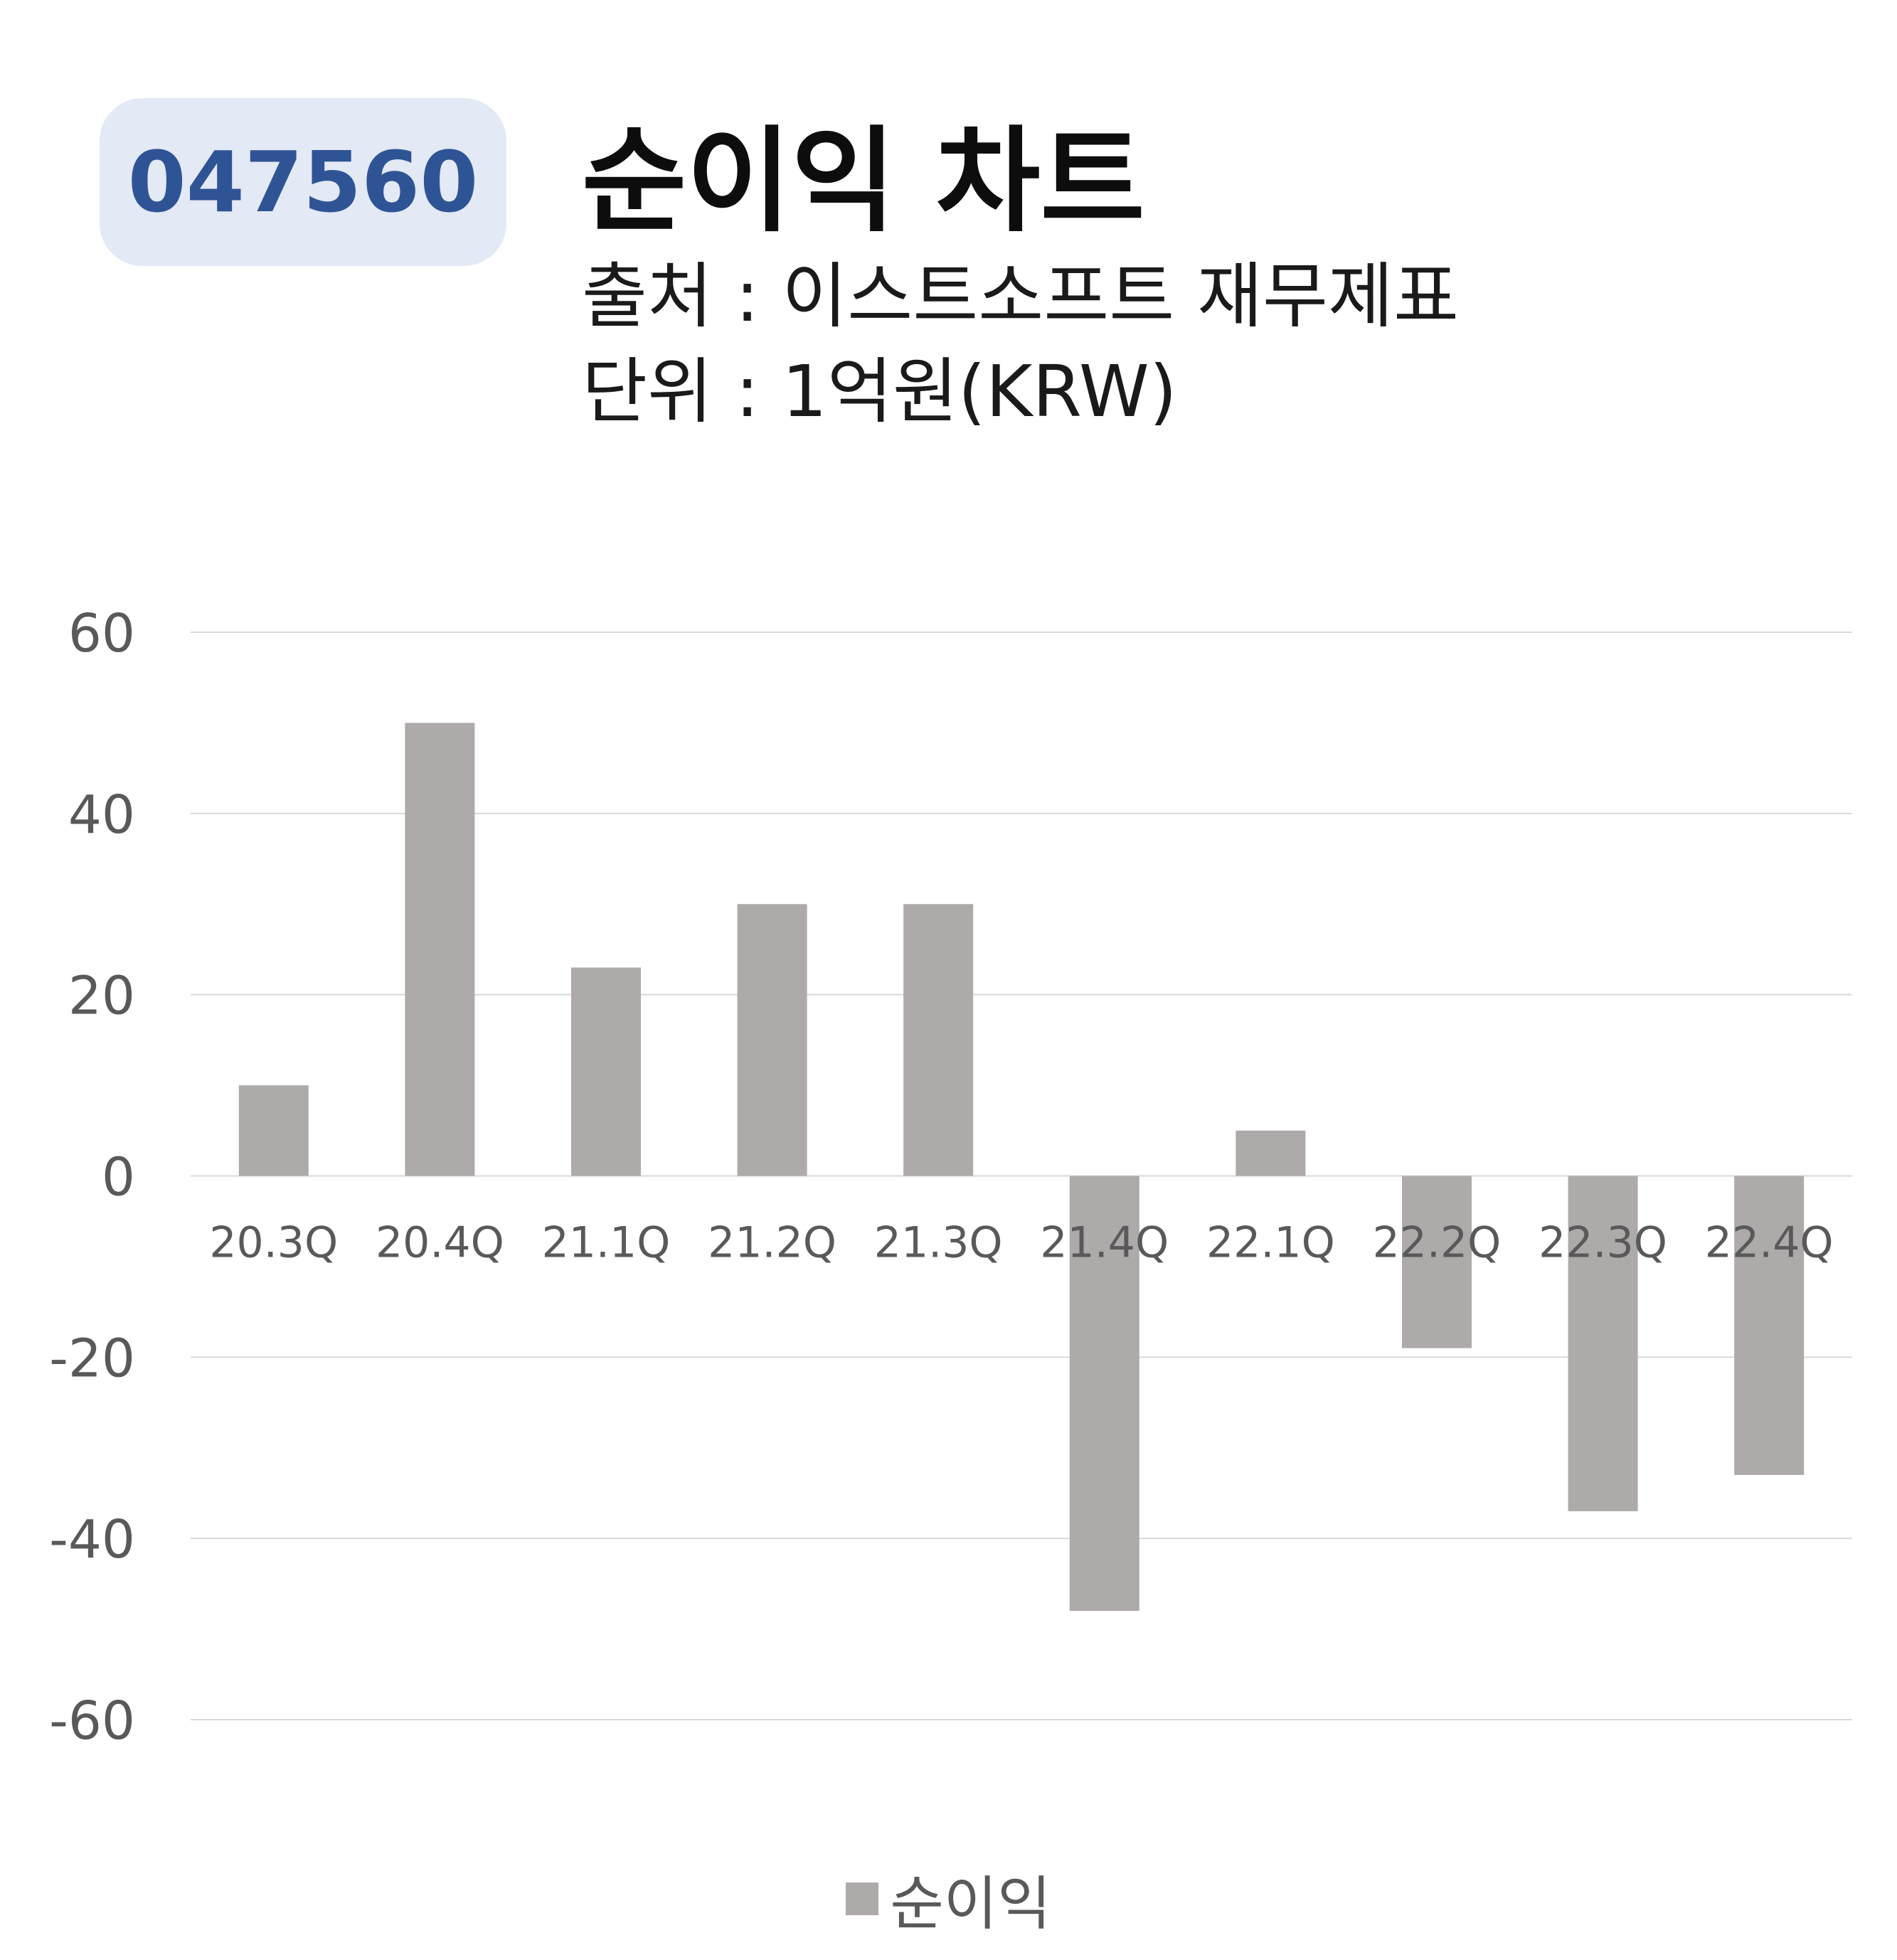 The image size is (1897, 1960). Describe the element at coordinates (1603, 1343) in the screenshot. I see `bar-22.3Q` at that location.